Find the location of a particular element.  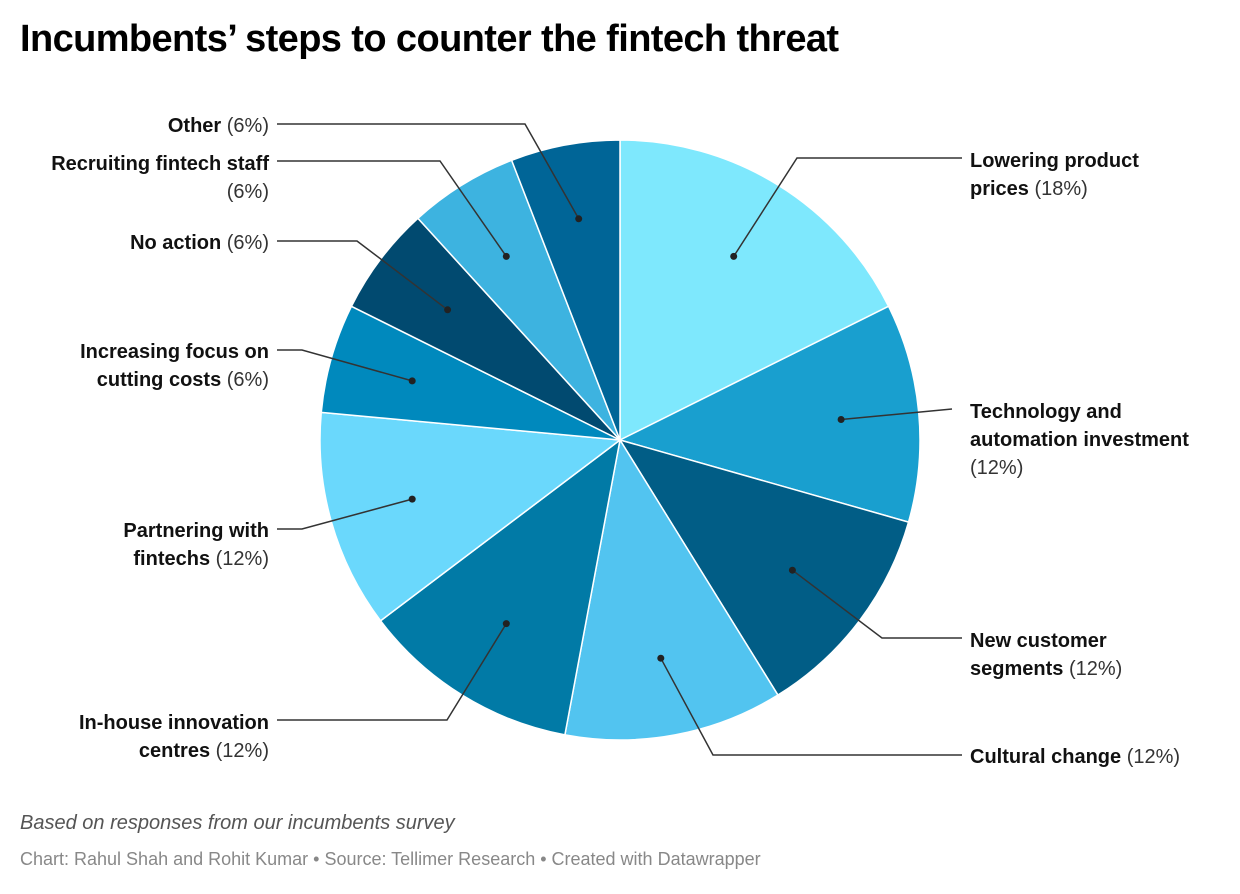

slice-label: In-house innovation centres (12%) is located at coordinates (174, 737).